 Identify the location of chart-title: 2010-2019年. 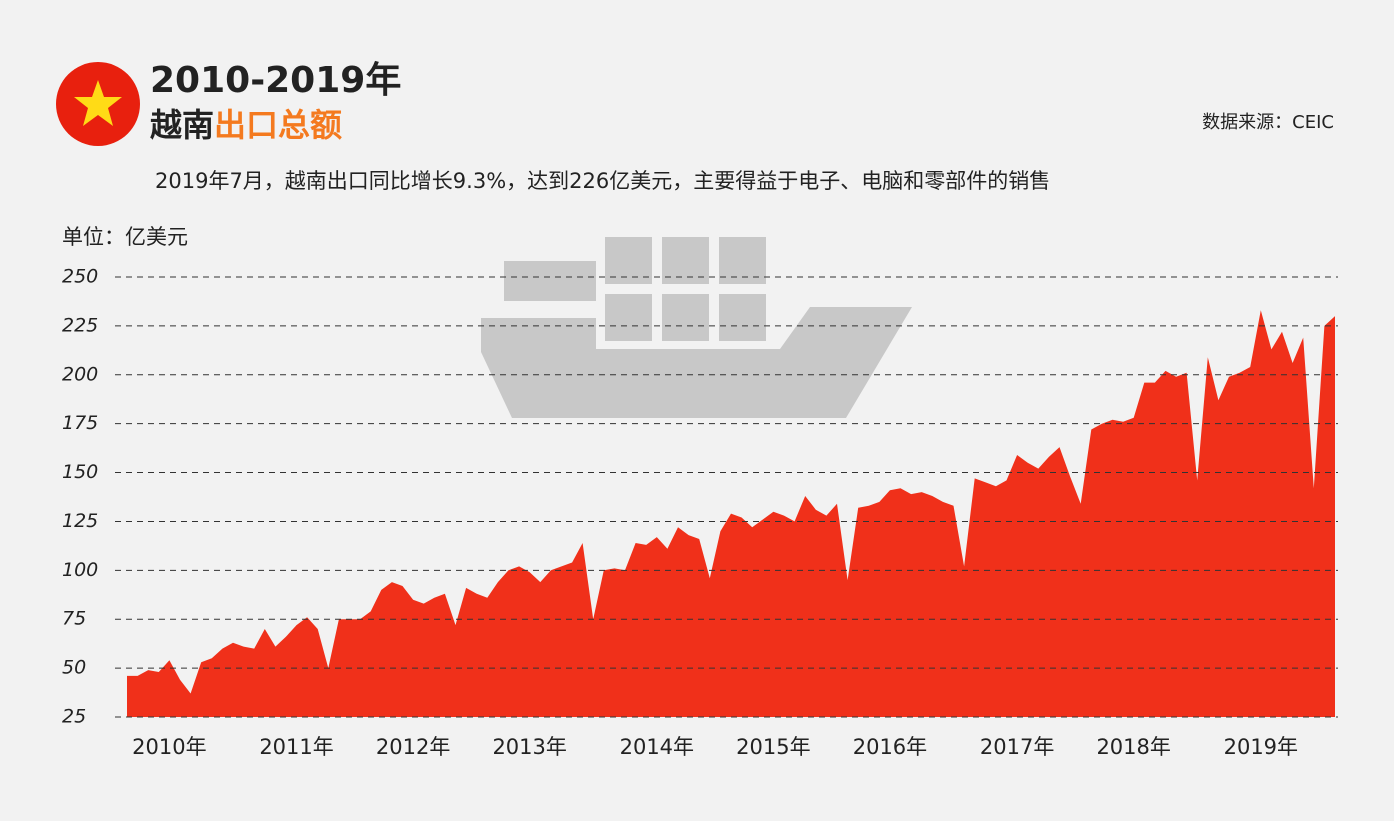
(275, 80).